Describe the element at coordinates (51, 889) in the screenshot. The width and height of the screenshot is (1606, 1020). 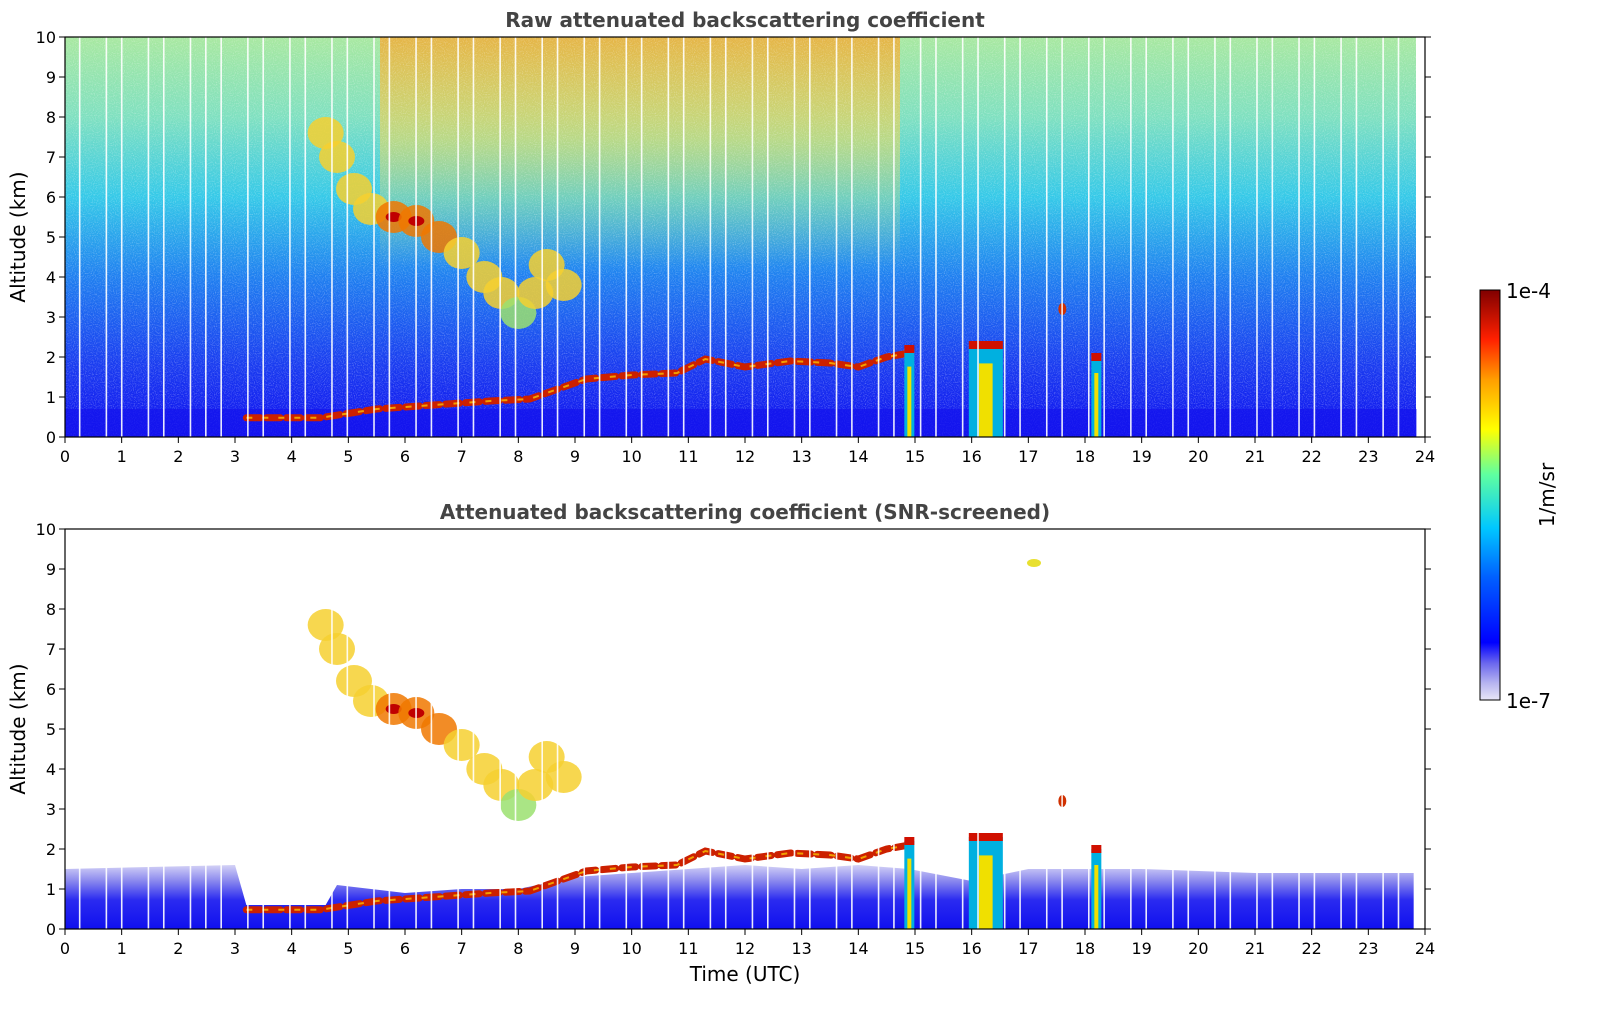
I see `y-tick-label: 1` at that location.